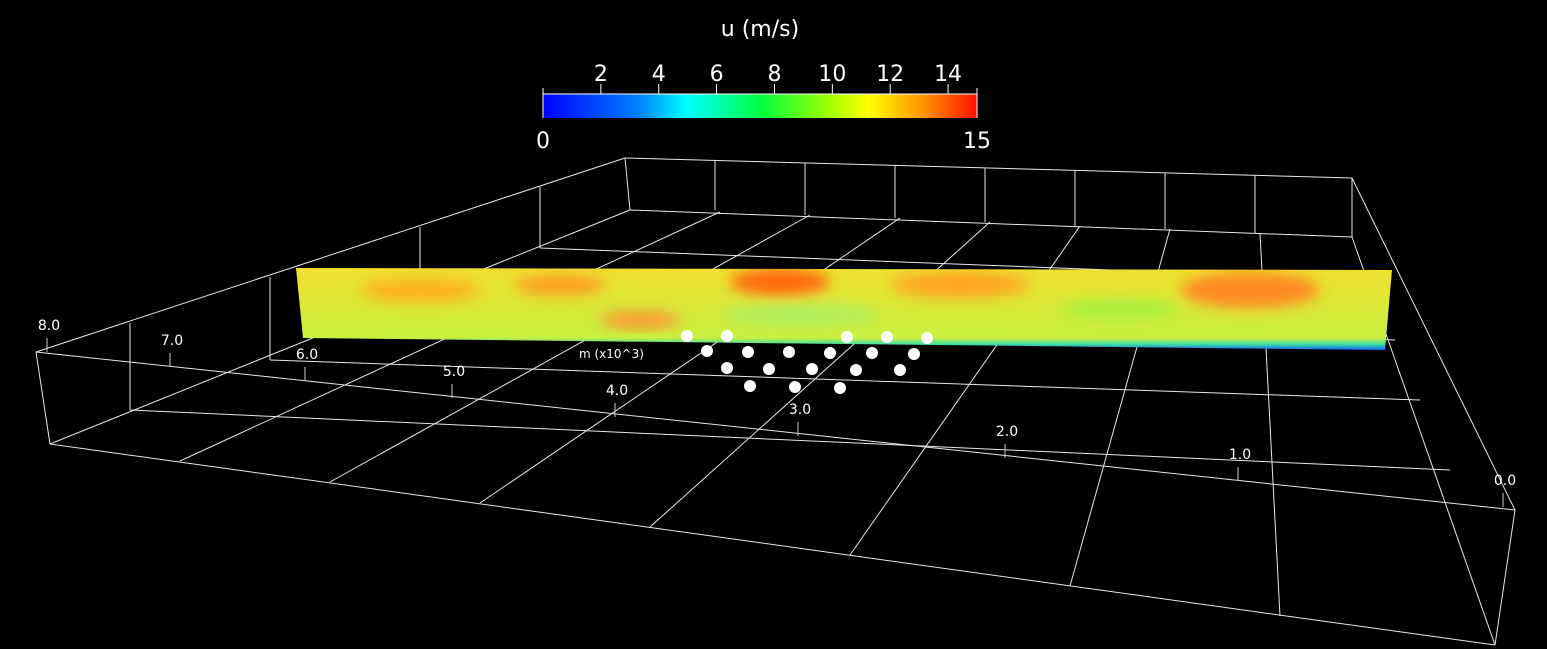 The image size is (1547, 649). What do you see at coordinates (49, 326) in the screenshot?
I see `axis-tick-label: 8.0` at bounding box center [49, 326].